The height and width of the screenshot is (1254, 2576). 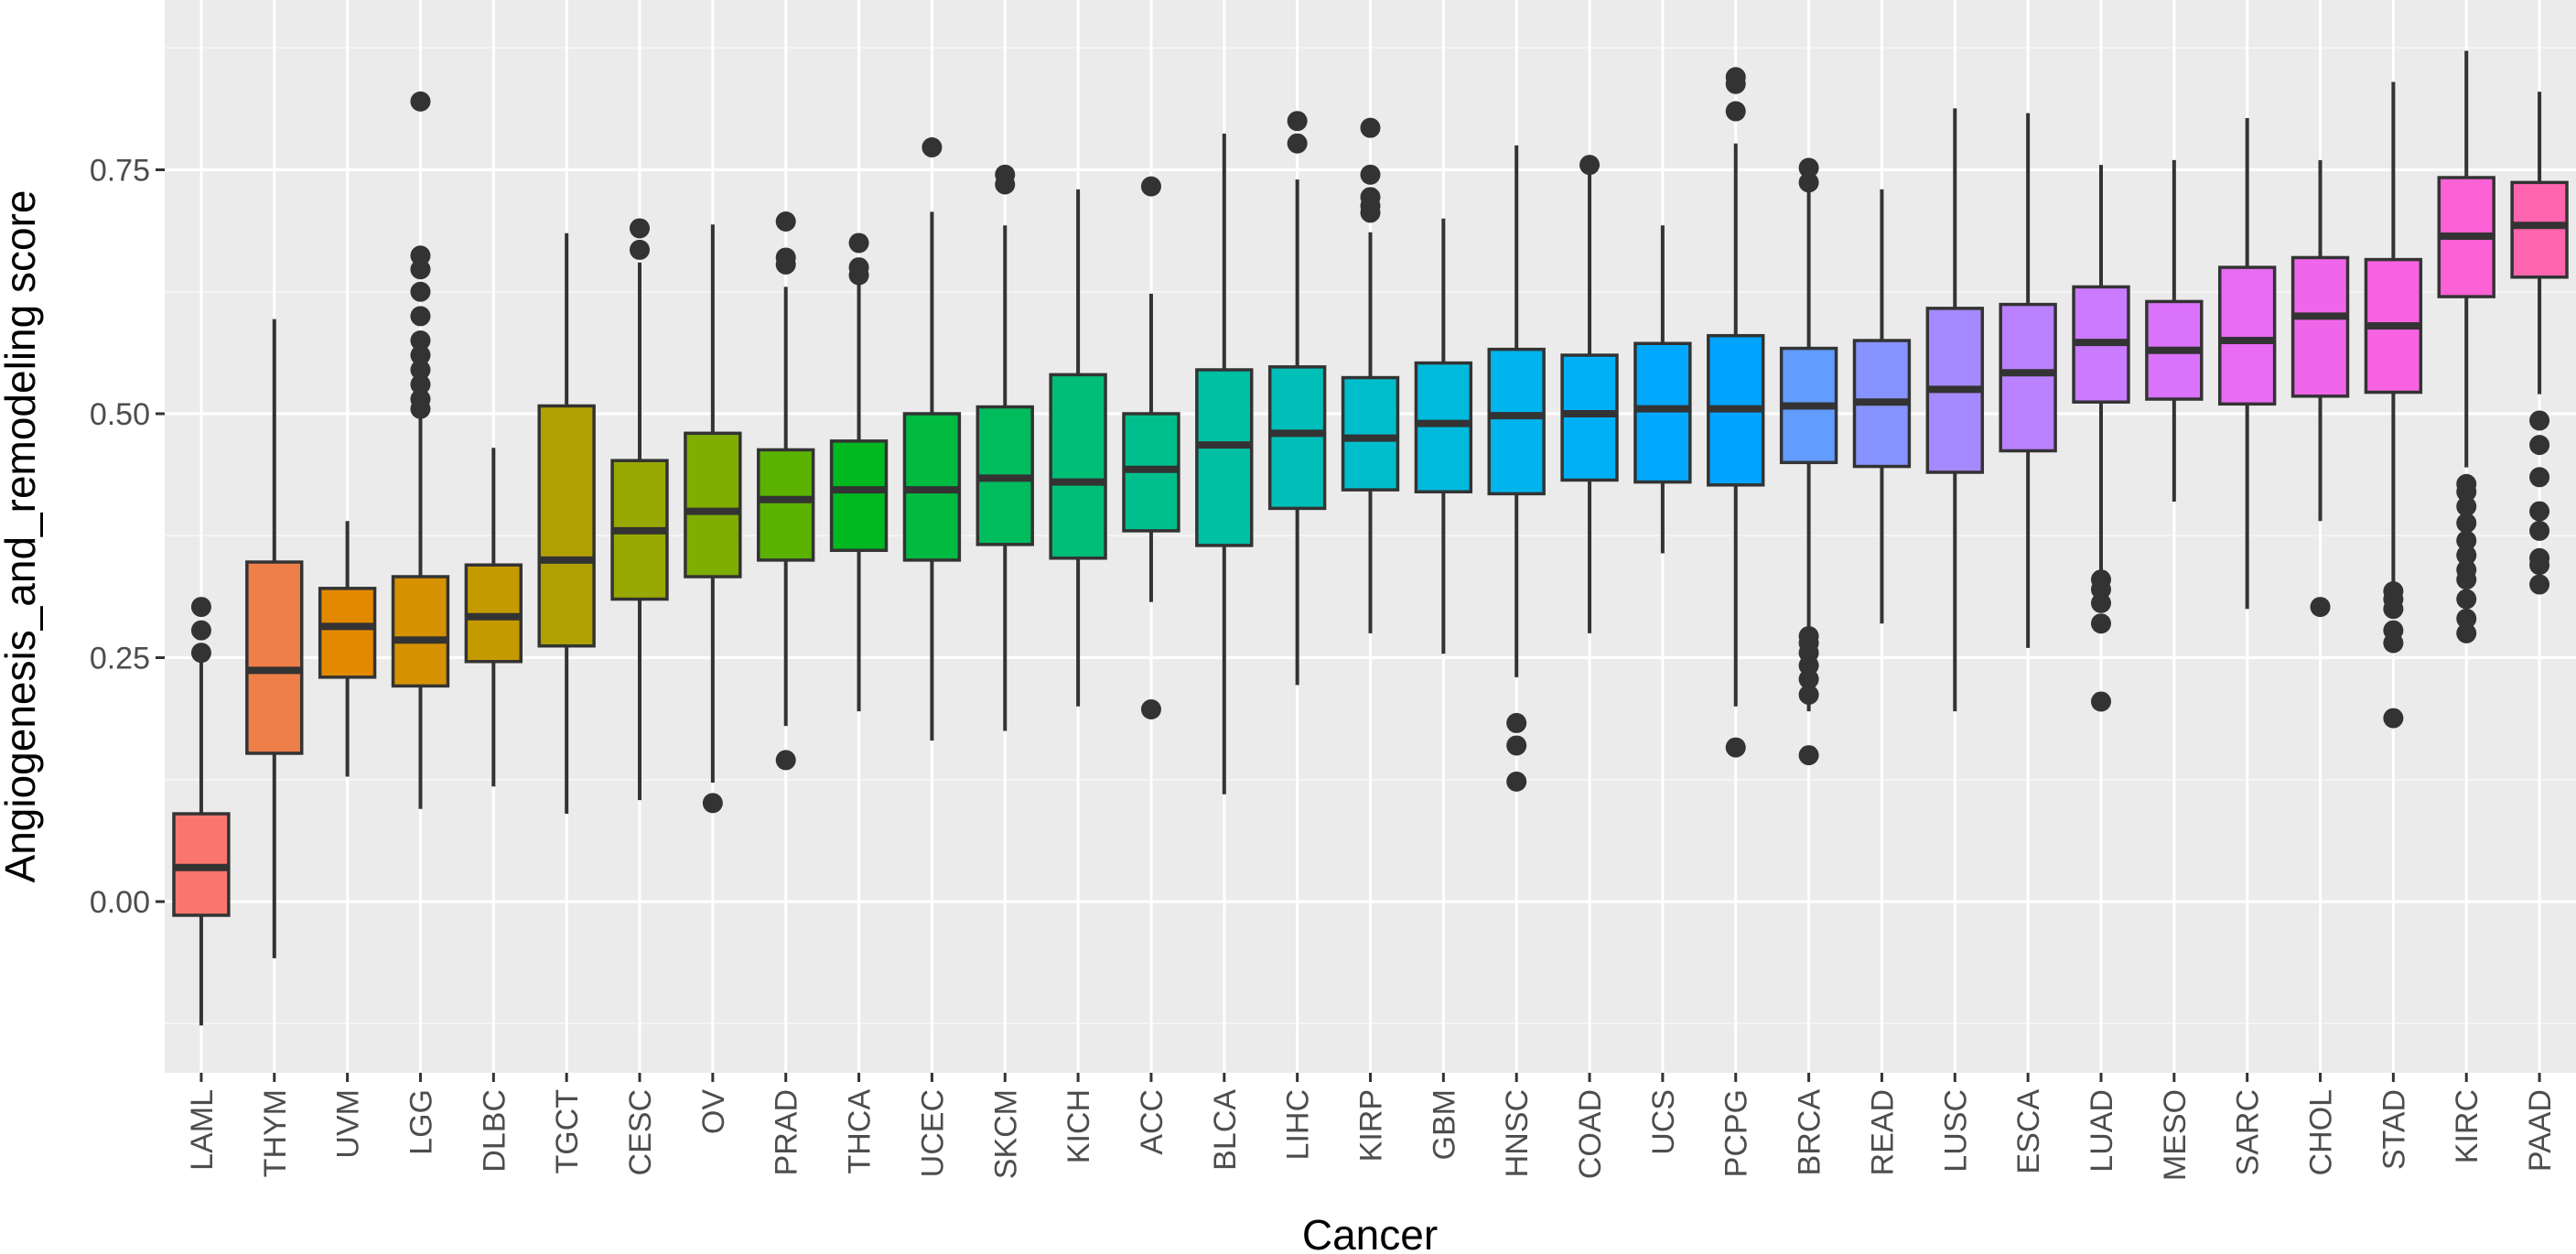 What do you see at coordinates (1663, 1122) in the screenshot?
I see `x-tick-label: UCS` at bounding box center [1663, 1122].